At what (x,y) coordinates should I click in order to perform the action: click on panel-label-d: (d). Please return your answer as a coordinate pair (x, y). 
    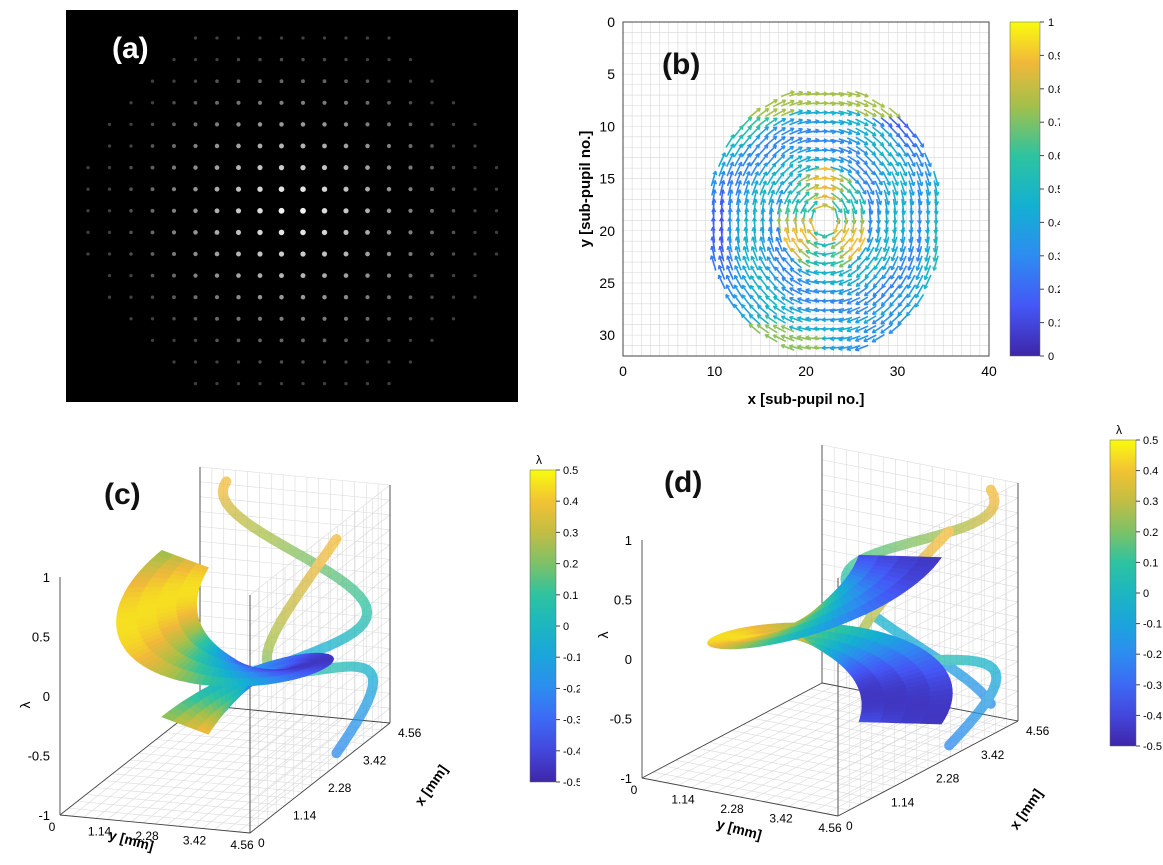
    Looking at the image, I should click on (683, 482).